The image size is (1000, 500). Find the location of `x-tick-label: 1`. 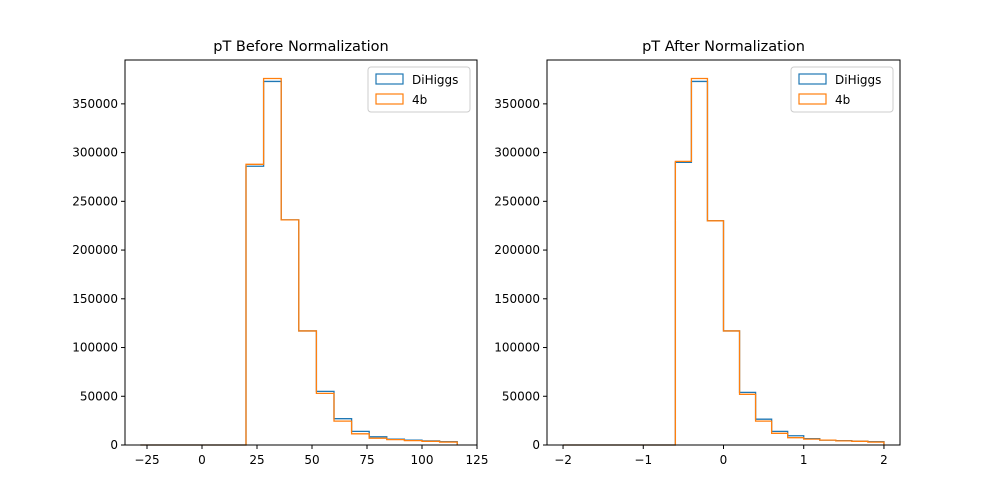

x-tick-label: 1 is located at coordinates (804, 460).